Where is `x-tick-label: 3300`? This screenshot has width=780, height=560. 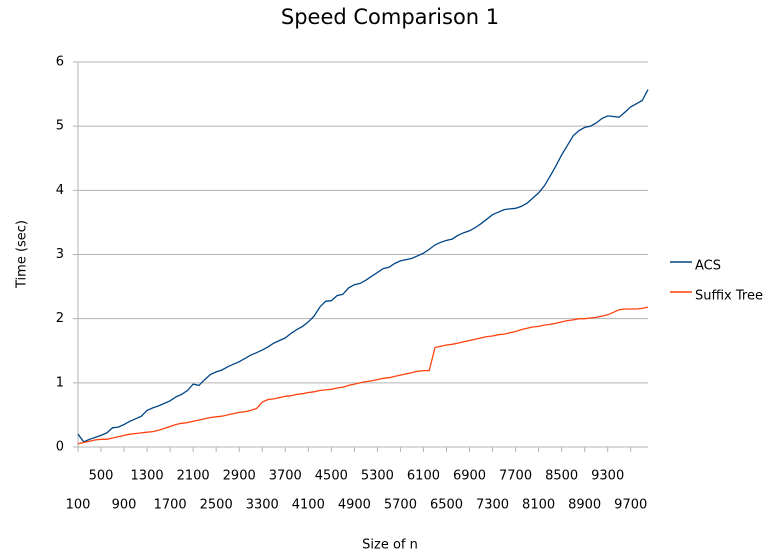
x-tick-label: 3300 is located at coordinates (262, 505).